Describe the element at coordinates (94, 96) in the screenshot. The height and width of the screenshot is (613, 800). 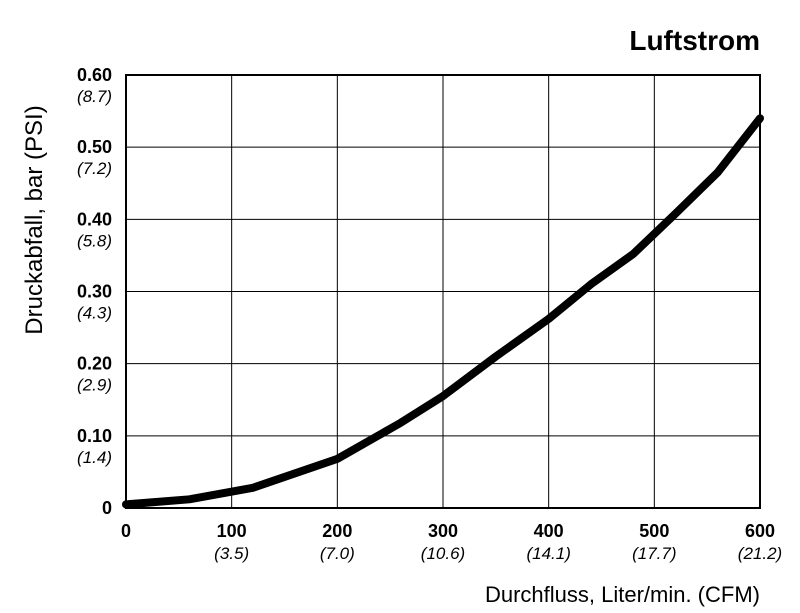
I see `y-tick-sublabel: (8.7)` at that location.